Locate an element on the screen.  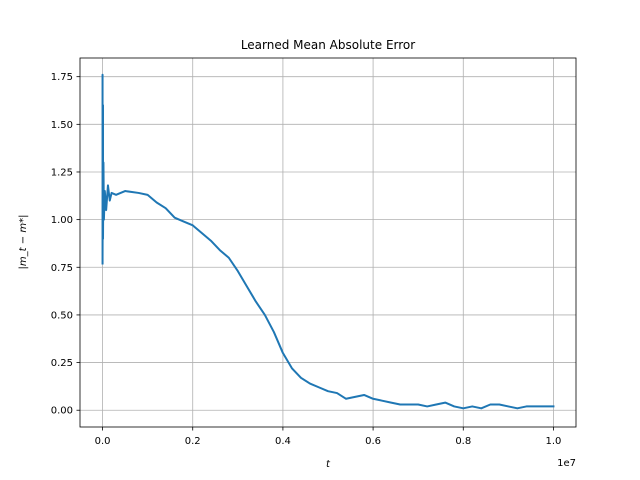
x-tick-label: 0.8 is located at coordinates (463, 441).